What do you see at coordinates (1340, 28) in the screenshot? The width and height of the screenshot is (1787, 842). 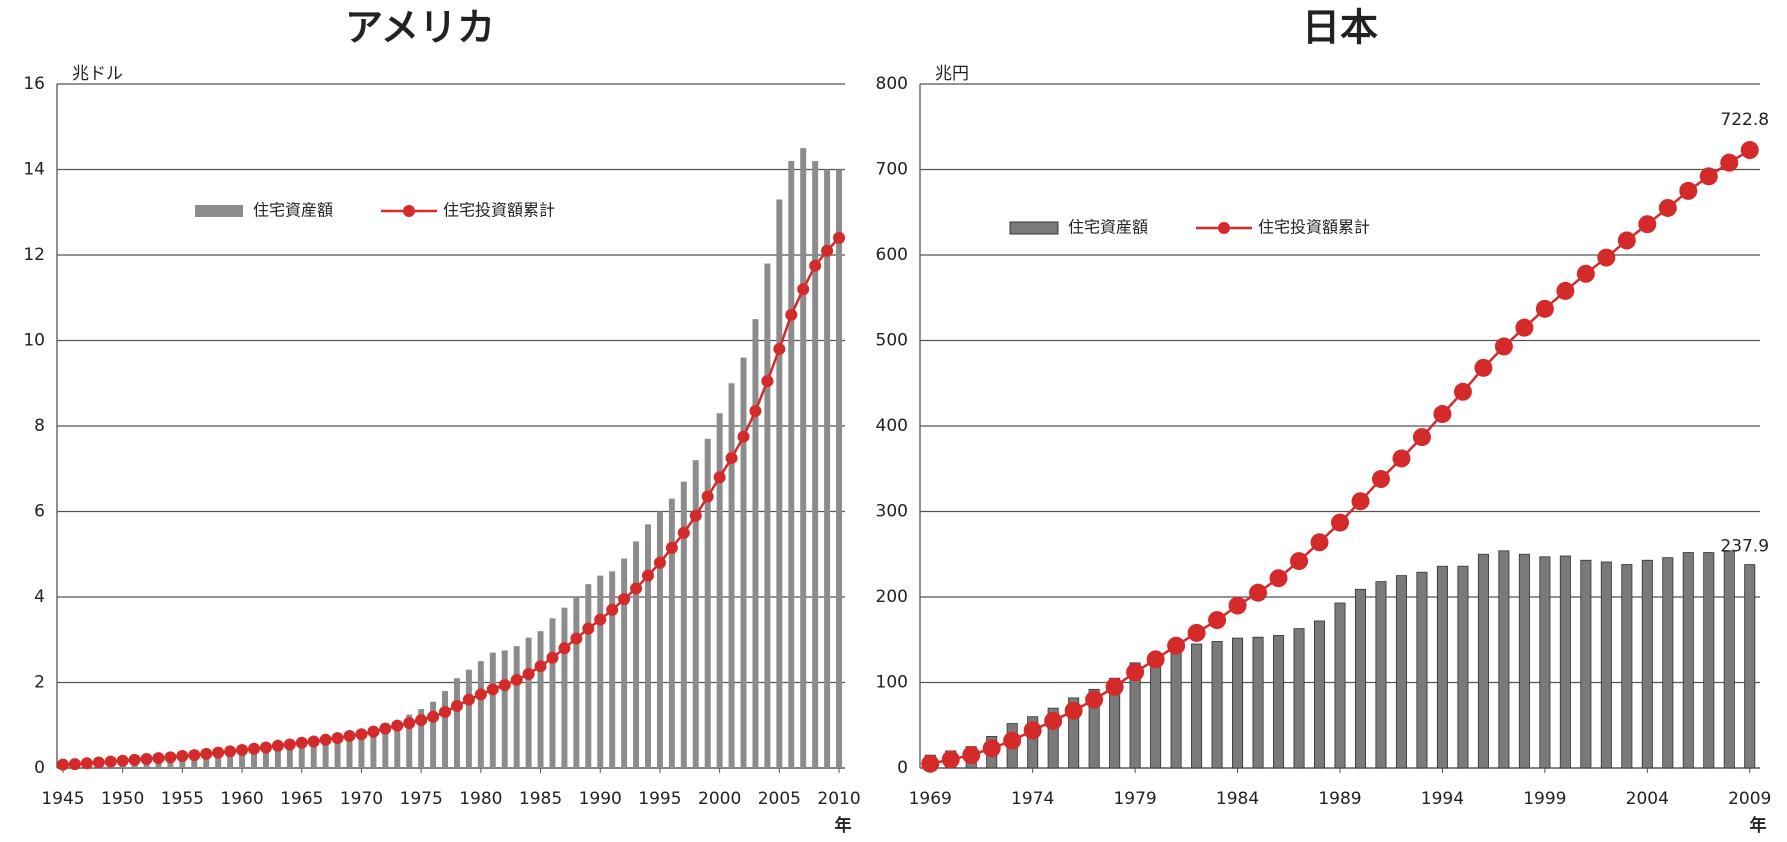 I see `chart-title: 日本` at bounding box center [1340, 28].